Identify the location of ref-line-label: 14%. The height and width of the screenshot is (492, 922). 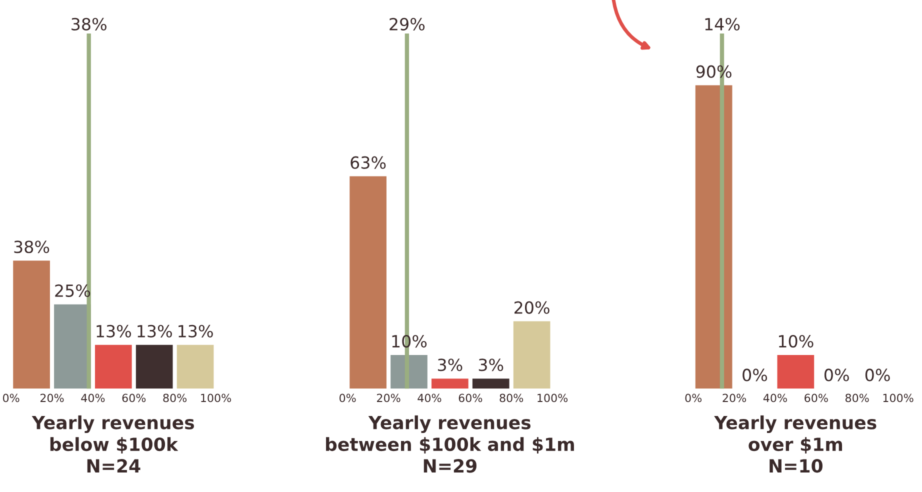
(722, 24).